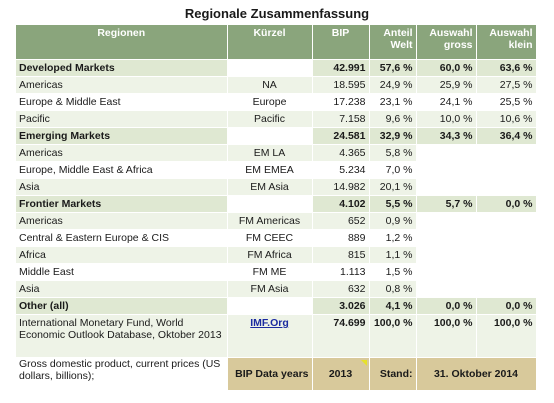  What do you see at coordinates (341, 153) in the screenshot?
I see `bip-value: 4.365` at bounding box center [341, 153].